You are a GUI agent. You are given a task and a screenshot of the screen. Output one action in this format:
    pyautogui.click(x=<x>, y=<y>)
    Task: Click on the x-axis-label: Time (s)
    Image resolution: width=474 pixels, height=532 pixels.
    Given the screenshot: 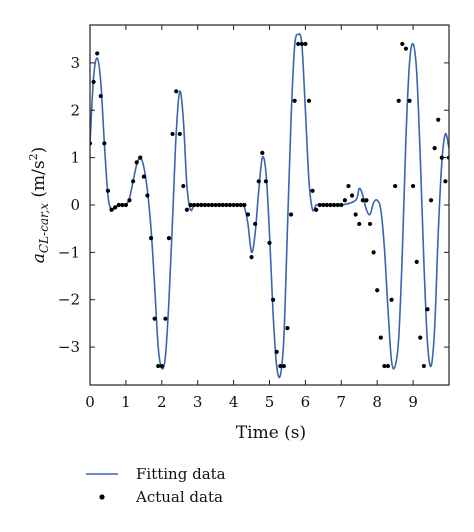 What is the action you would take?
    pyautogui.click(x=271, y=433)
    